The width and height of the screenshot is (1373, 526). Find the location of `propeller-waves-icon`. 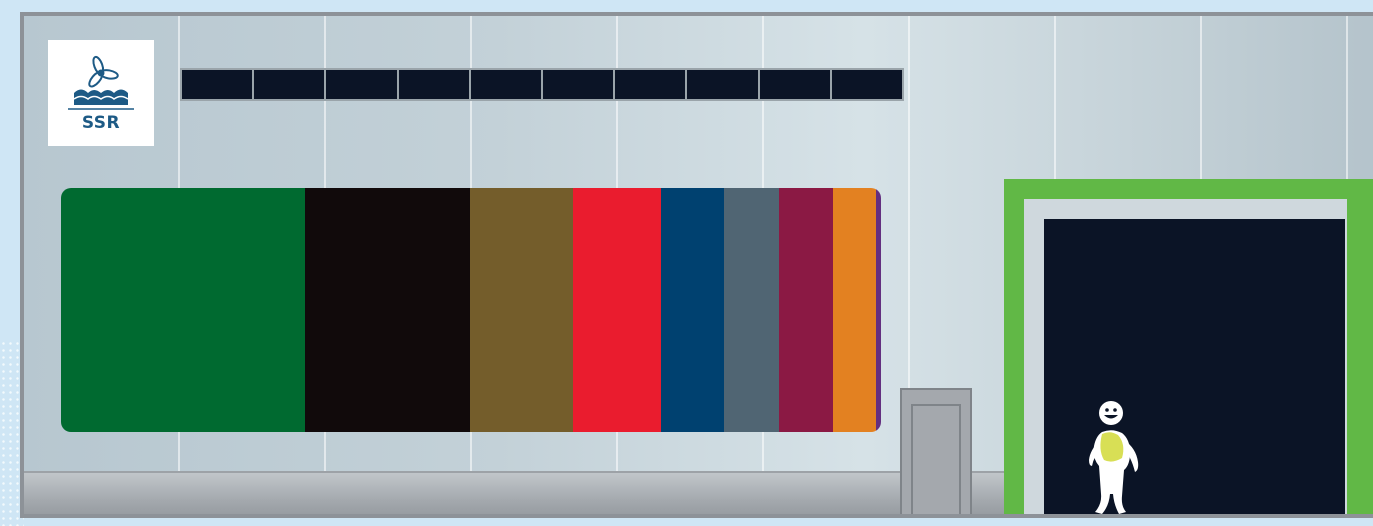

propeller-waves-icon is located at coordinates (101, 82).